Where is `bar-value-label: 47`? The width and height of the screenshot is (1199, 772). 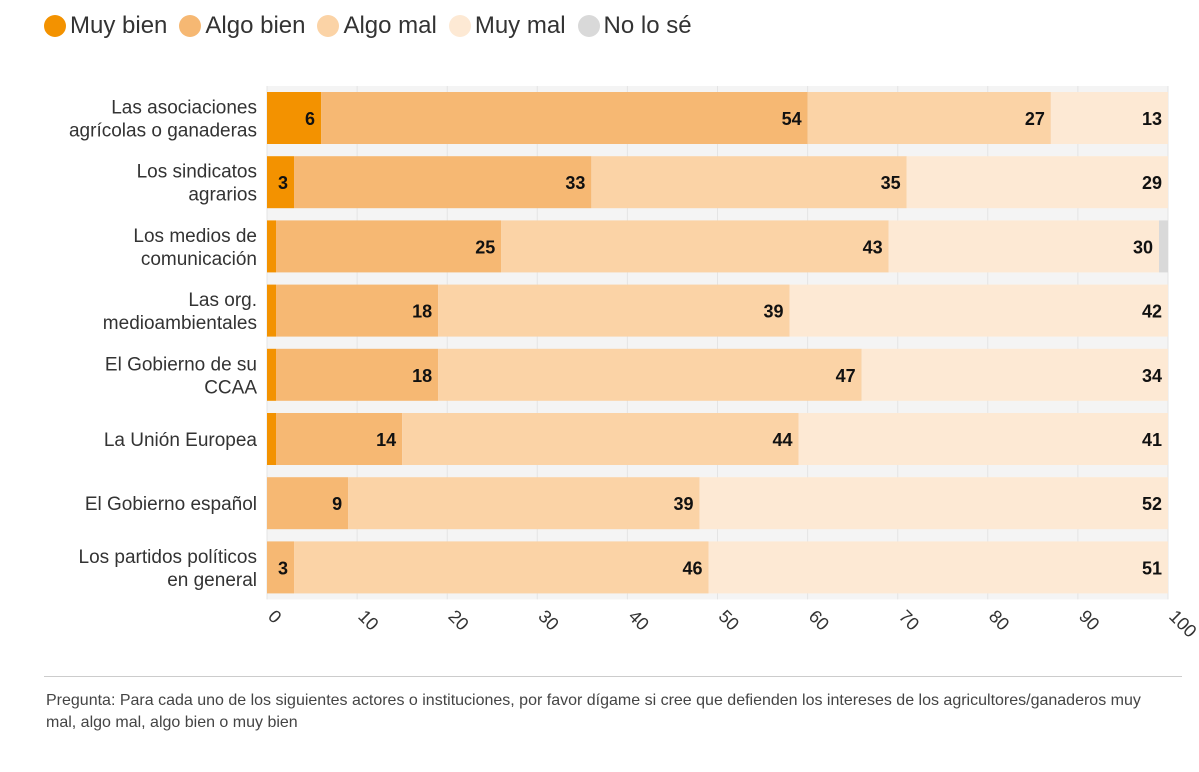 bar-value-label: 47 is located at coordinates (846, 376).